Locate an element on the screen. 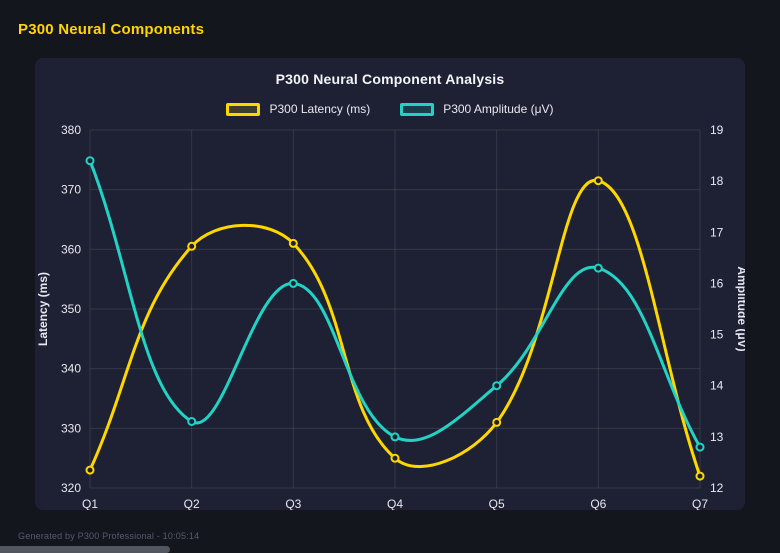 Image resolution: width=780 pixels, height=553 pixels. svg-text: Latency (ms) is located at coordinates (43, 309).